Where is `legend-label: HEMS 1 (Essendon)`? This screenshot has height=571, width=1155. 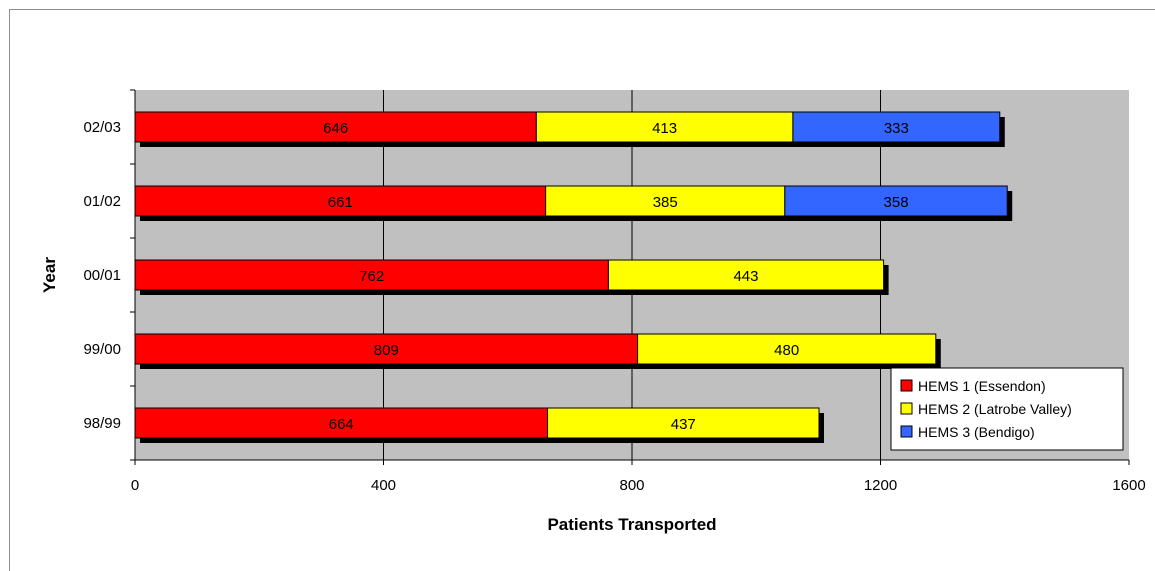 legend-label: HEMS 1 (Essendon) is located at coordinates (982, 386).